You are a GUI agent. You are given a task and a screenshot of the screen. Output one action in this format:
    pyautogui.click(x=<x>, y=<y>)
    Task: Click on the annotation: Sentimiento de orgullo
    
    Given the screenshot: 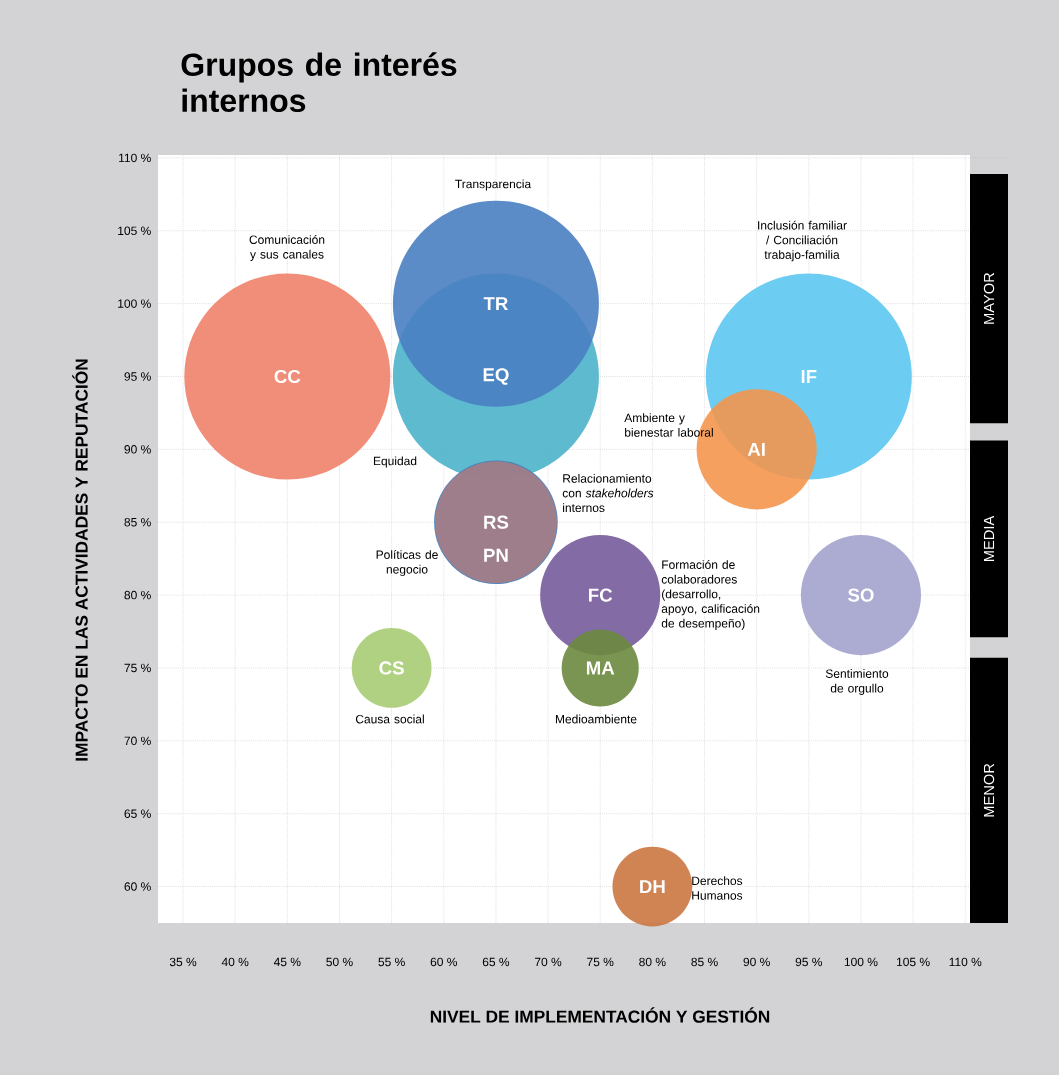 What is the action you would take?
    pyautogui.click(x=857, y=682)
    